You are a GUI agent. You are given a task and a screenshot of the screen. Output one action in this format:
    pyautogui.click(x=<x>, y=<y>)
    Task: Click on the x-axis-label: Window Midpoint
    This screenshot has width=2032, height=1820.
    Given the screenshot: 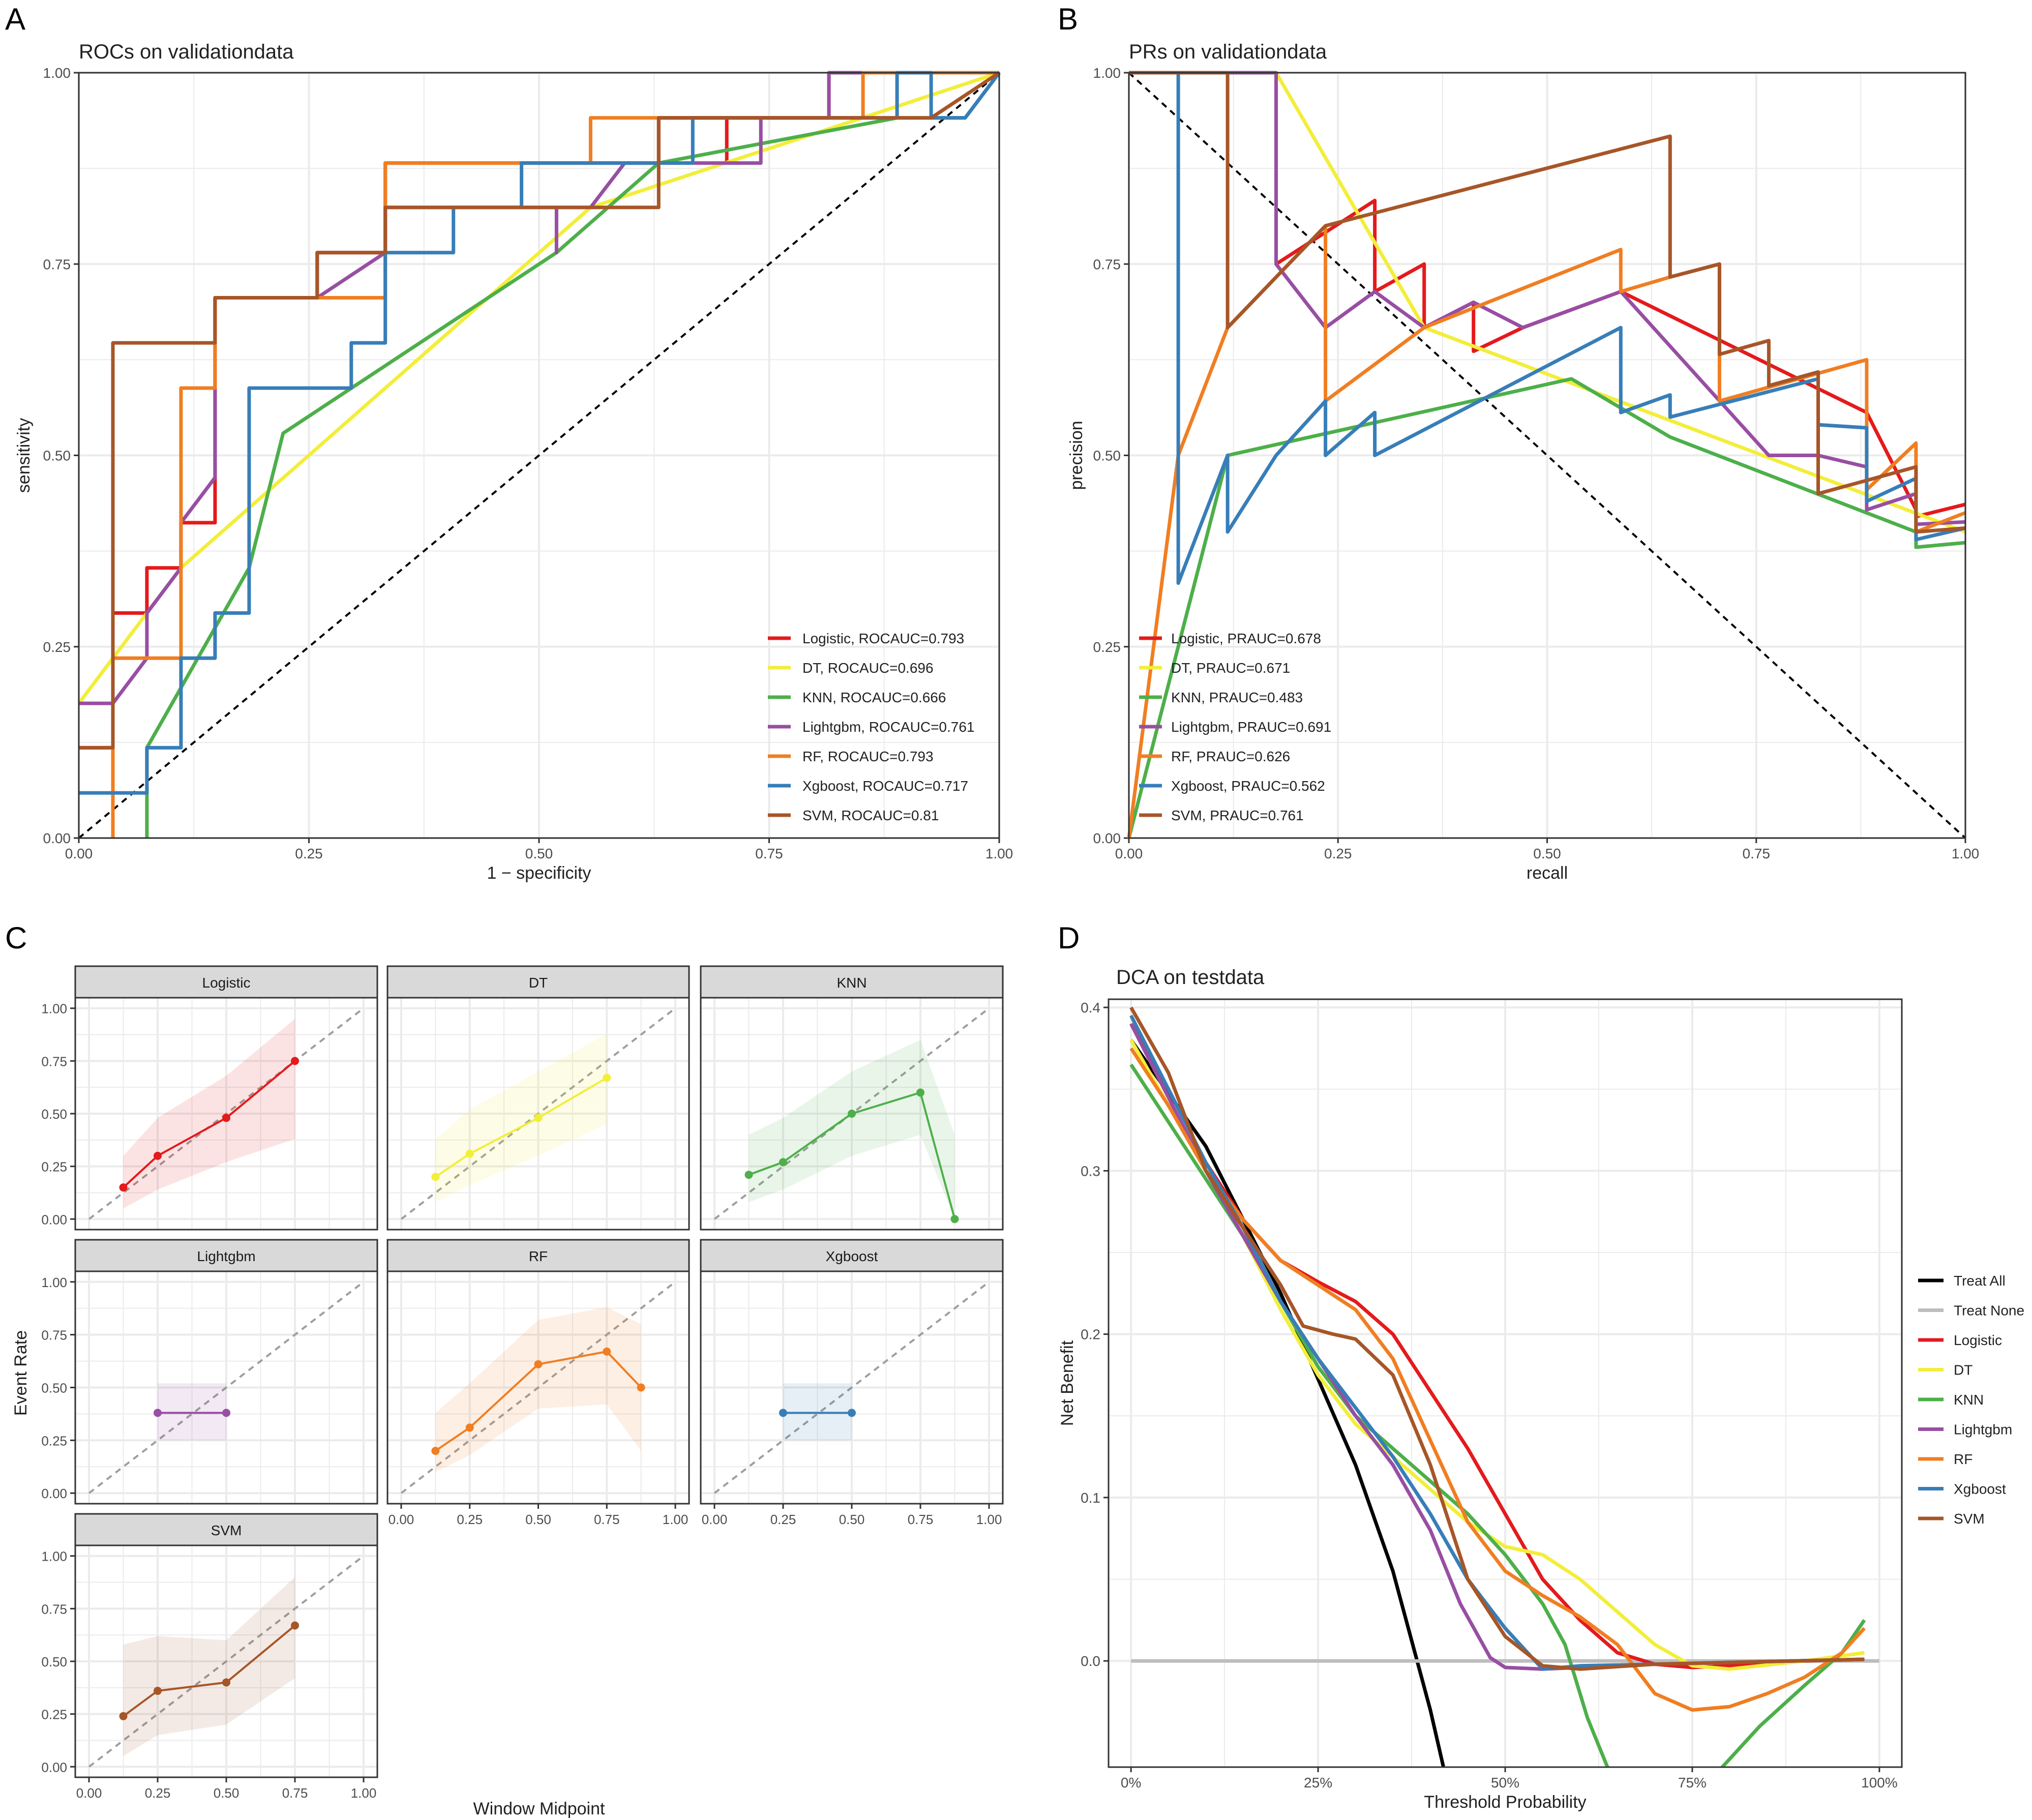 What is the action you would take?
    pyautogui.click(x=539, y=1808)
    